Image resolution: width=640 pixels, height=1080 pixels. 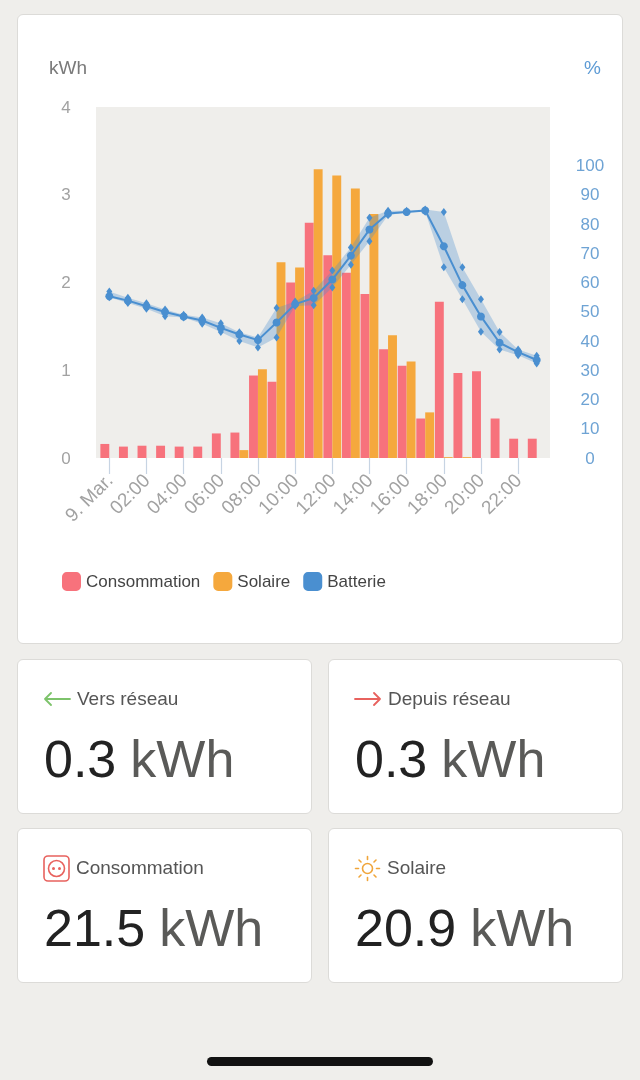 What do you see at coordinates (128, 699) in the screenshot?
I see `text: Vers réseau` at bounding box center [128, 699].